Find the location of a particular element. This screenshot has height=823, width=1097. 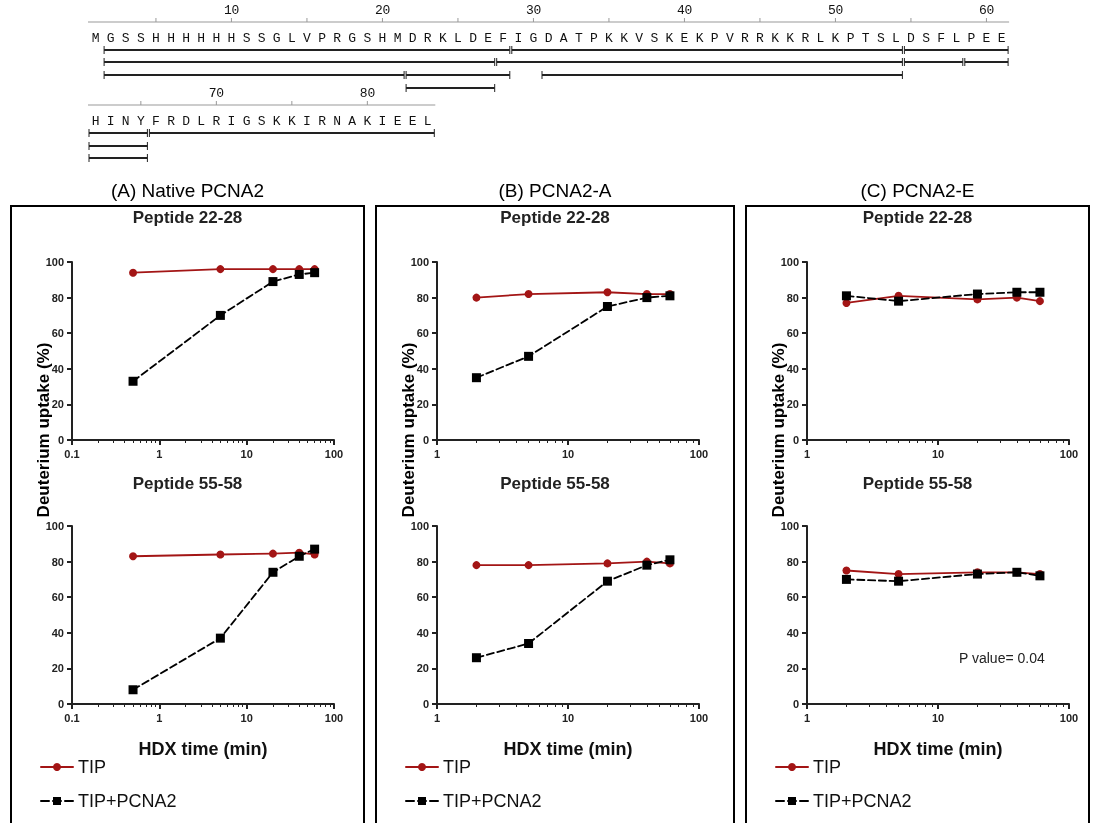

chart-subtitle: (B) PCNA2-A is located at coordinates (555, 191).